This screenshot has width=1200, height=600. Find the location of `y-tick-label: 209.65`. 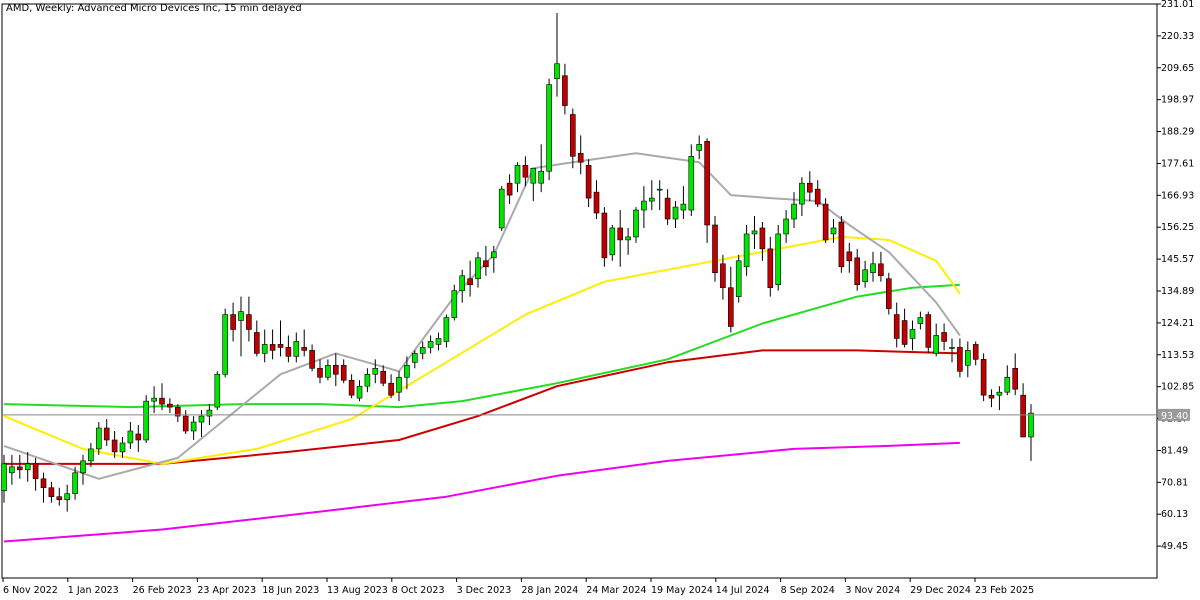

y-tick-label: 209.65 is located at coordinates (1177, 68).